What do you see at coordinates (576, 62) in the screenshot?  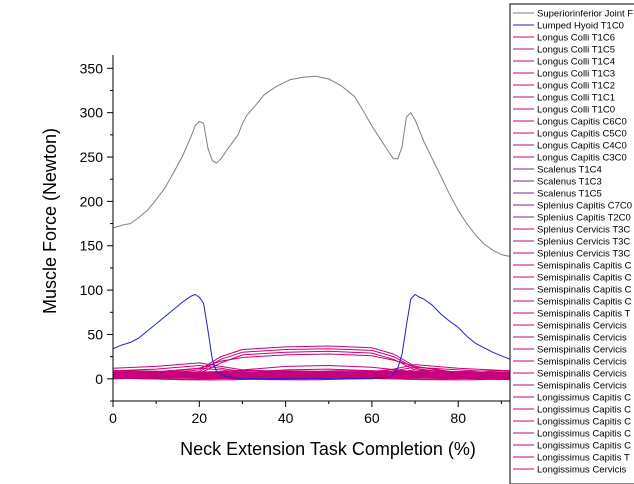 I see `legend-entry: Longus Colli T1C4` at bounding box center [576, 62].